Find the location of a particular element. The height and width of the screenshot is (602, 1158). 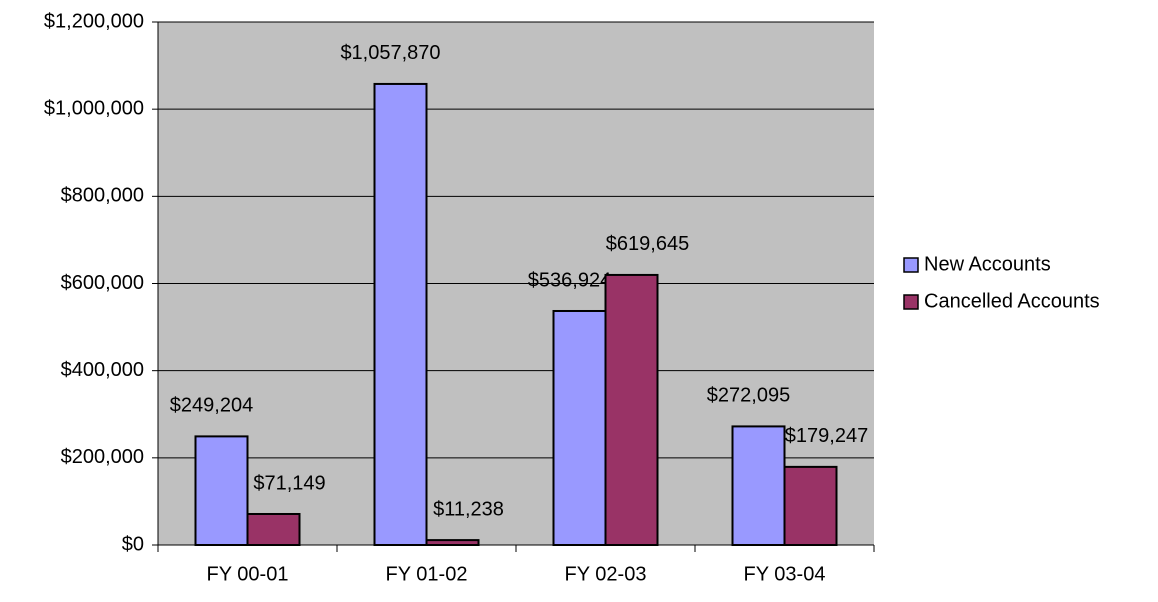

value-label: $249,204 is located at coordinates (211, 406).